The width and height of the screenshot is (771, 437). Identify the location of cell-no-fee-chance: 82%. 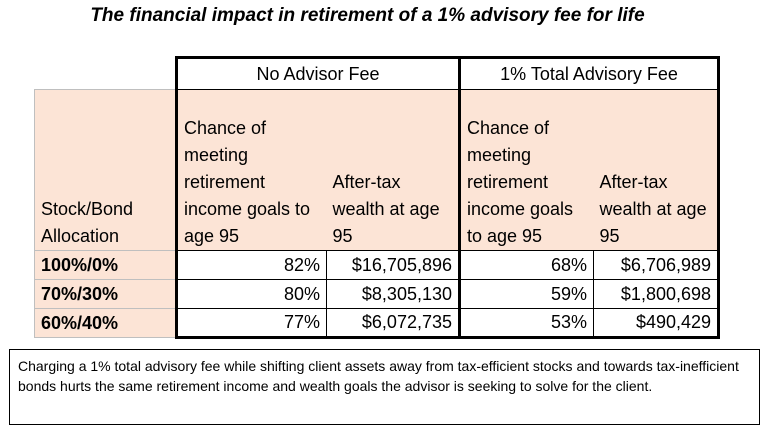
(251, 265).